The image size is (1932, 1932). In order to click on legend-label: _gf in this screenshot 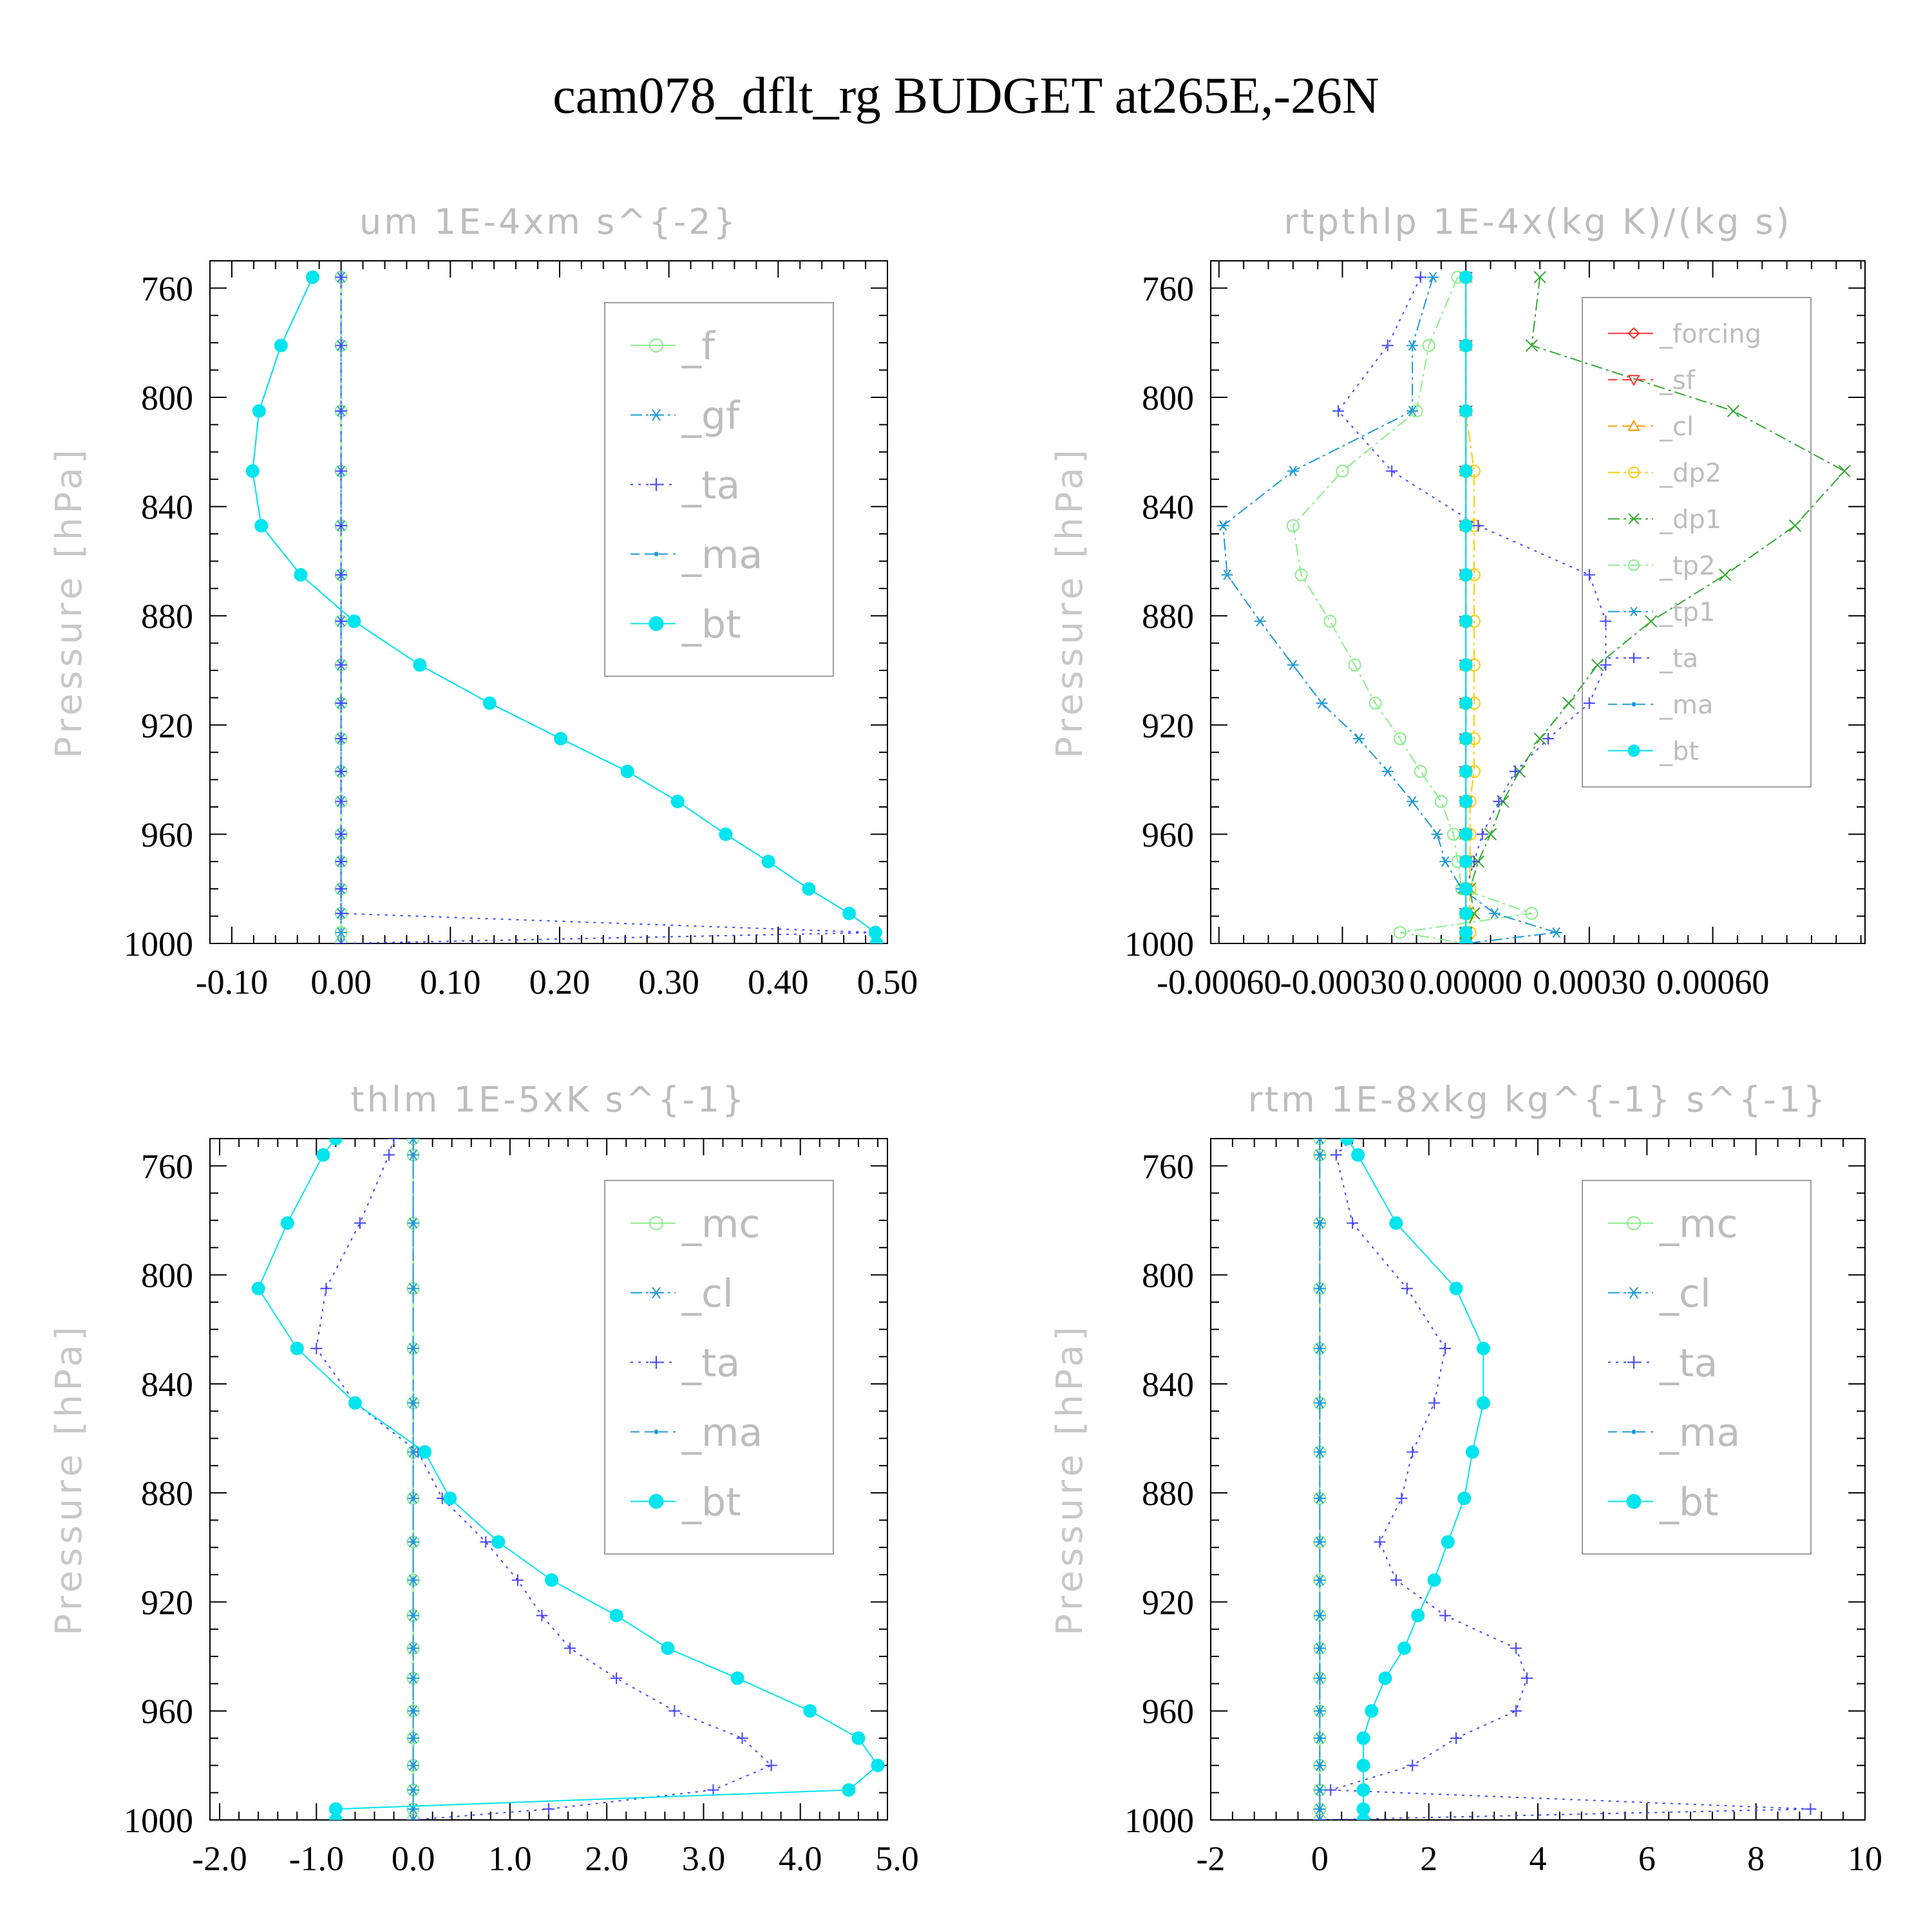, I will do `click(711, 416)`.